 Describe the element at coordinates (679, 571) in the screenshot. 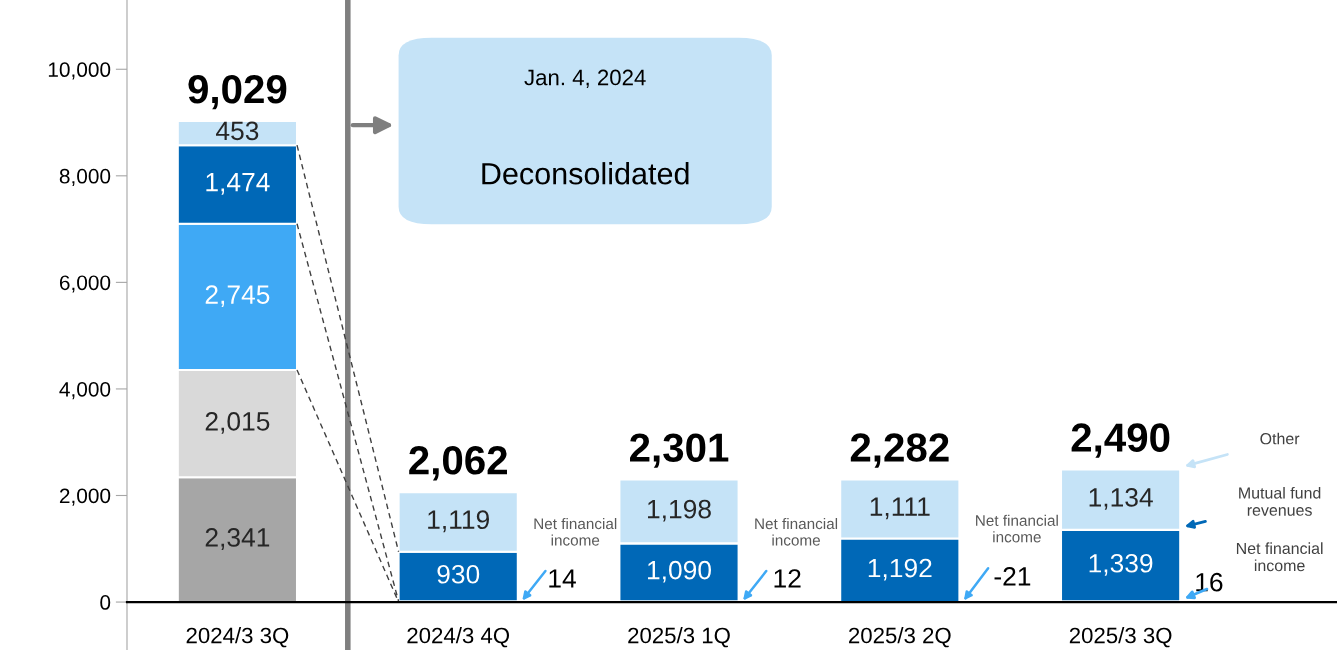

I see `data-label: 1,090` at that location.